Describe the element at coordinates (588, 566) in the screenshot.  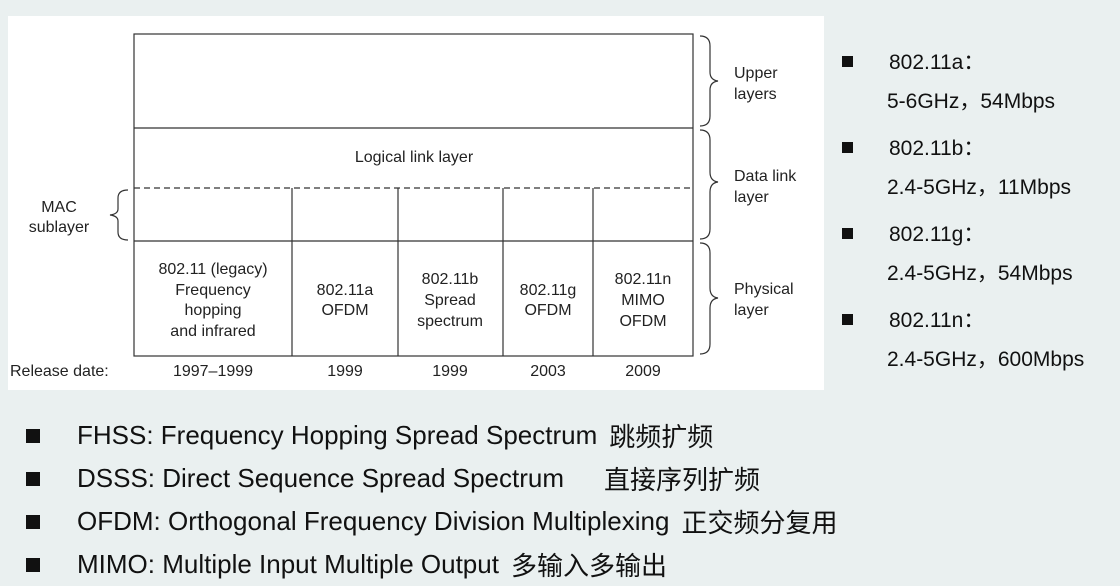
I see `term-chinese: 多输入多输出` at that location.